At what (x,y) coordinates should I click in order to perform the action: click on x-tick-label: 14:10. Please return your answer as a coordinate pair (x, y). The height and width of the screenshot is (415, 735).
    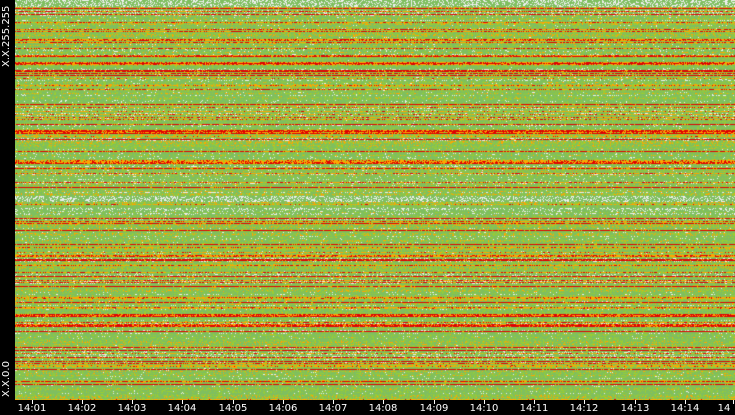
    Looking at the image, I should click on (484, 408).